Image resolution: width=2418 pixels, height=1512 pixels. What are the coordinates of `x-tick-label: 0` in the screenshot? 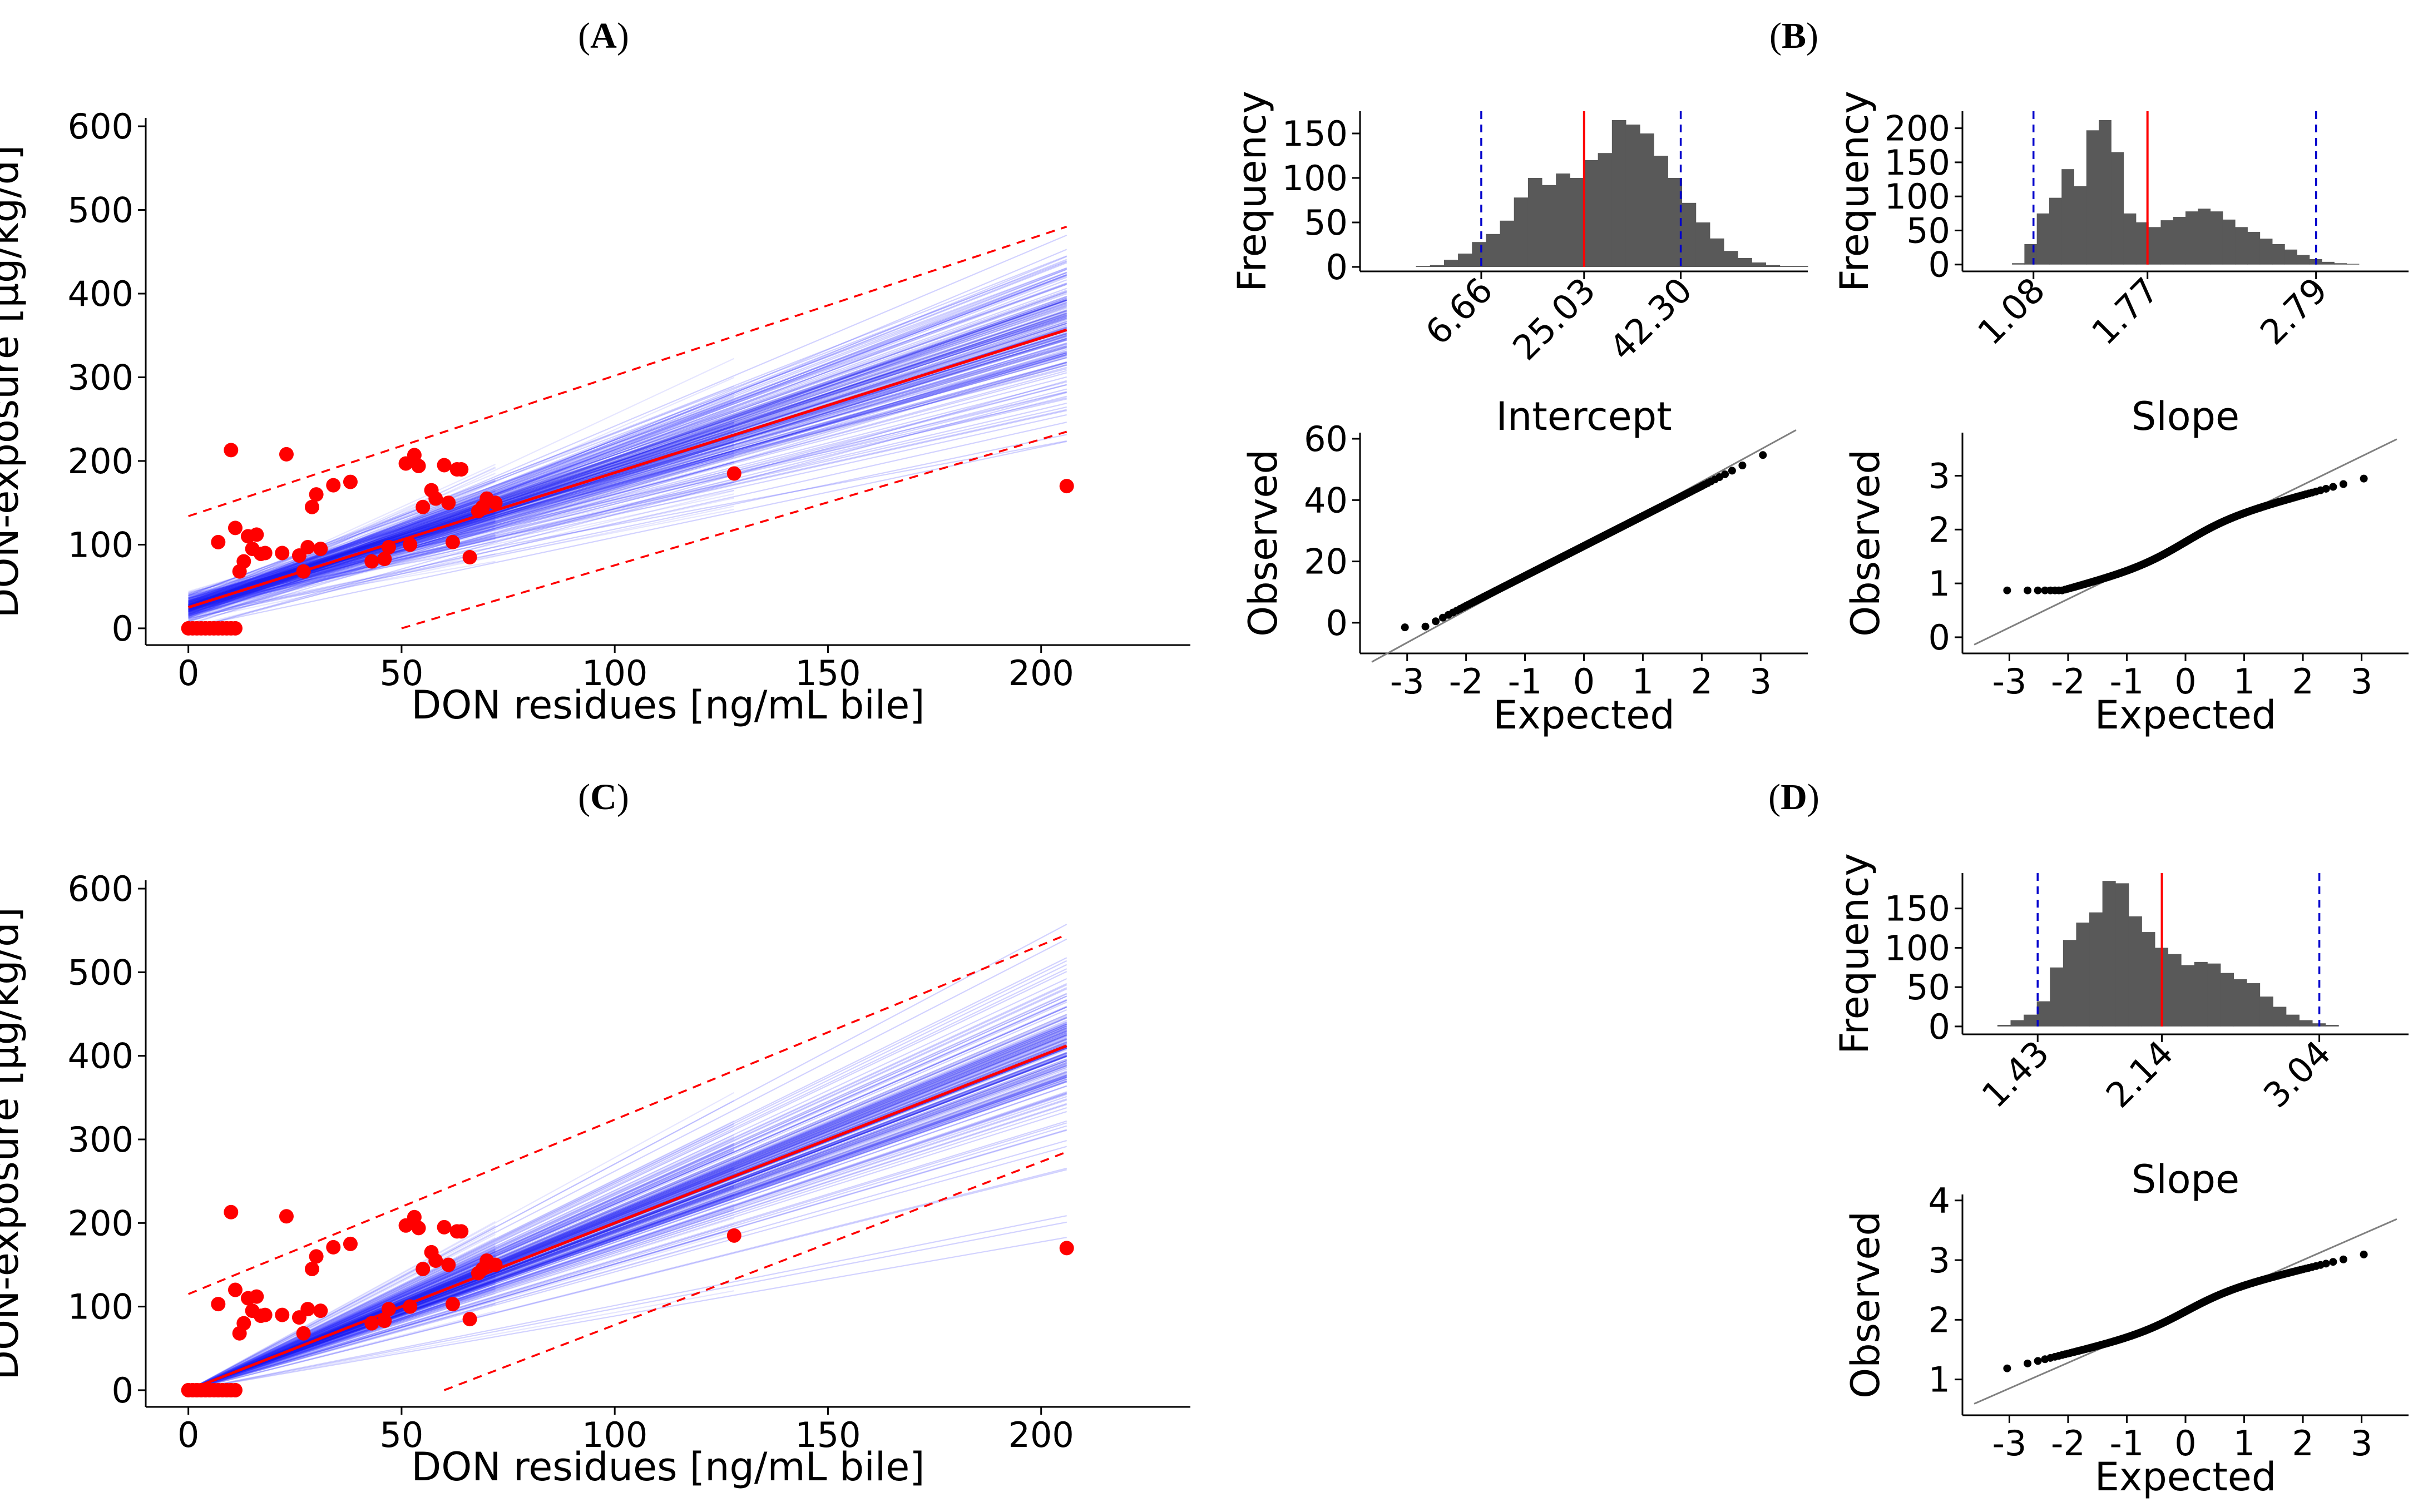 It's located at (2185, 681).